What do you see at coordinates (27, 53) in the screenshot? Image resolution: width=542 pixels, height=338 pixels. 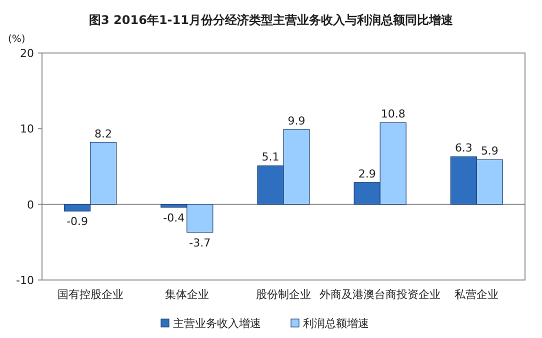 I see `y-tick-label: 20` at bounding box center [27, 53].